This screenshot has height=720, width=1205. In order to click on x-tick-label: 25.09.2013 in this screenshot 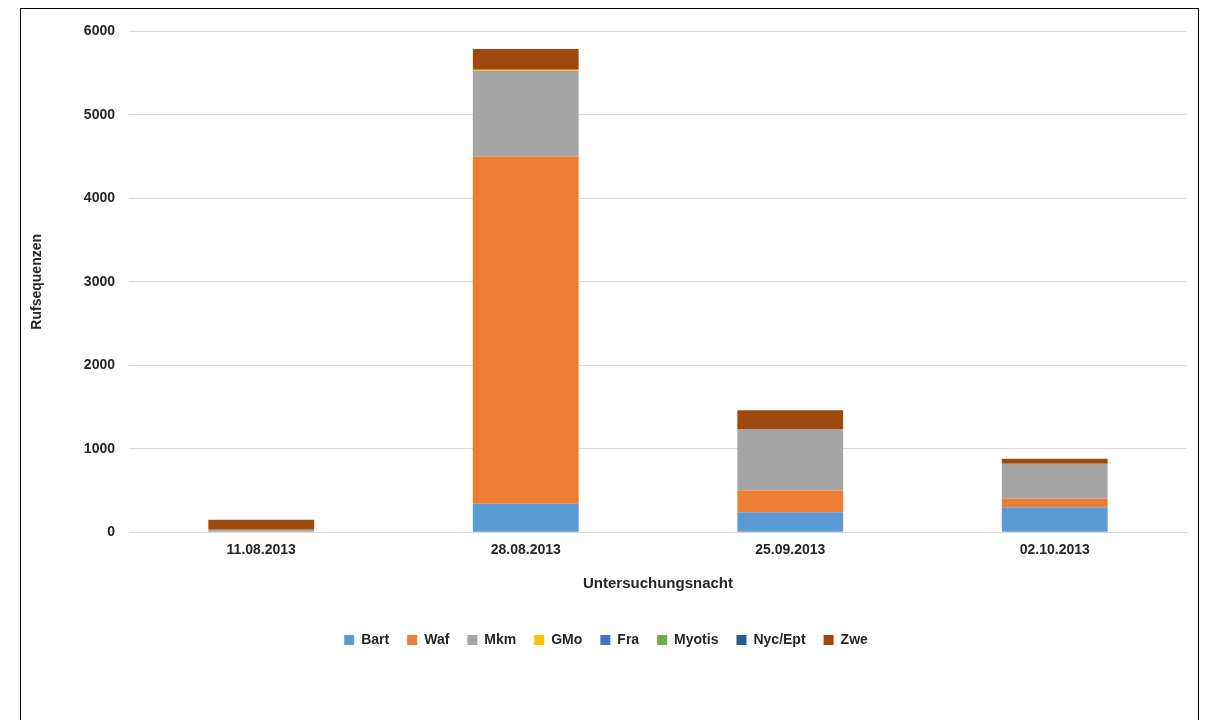, I will do `click(790, 549)`.